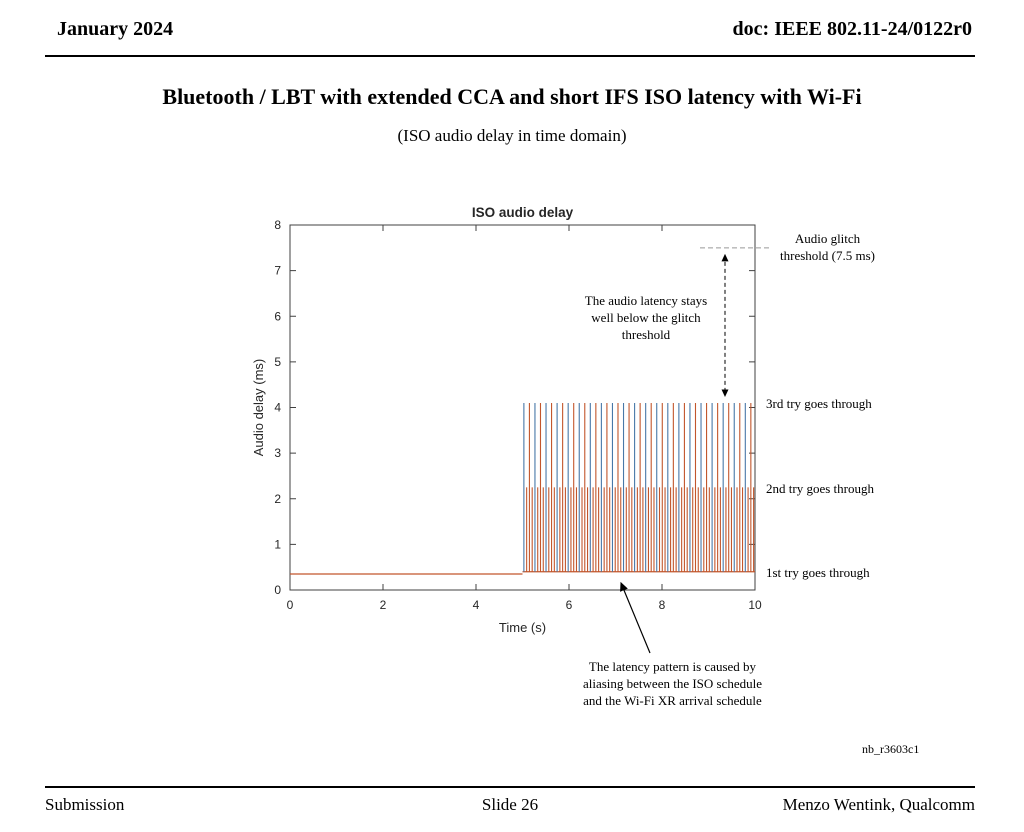  What do you see at coordinates (277, 225) in the screenshot?
I see `y-tick-label: 8` at bounding box center [277, 225].